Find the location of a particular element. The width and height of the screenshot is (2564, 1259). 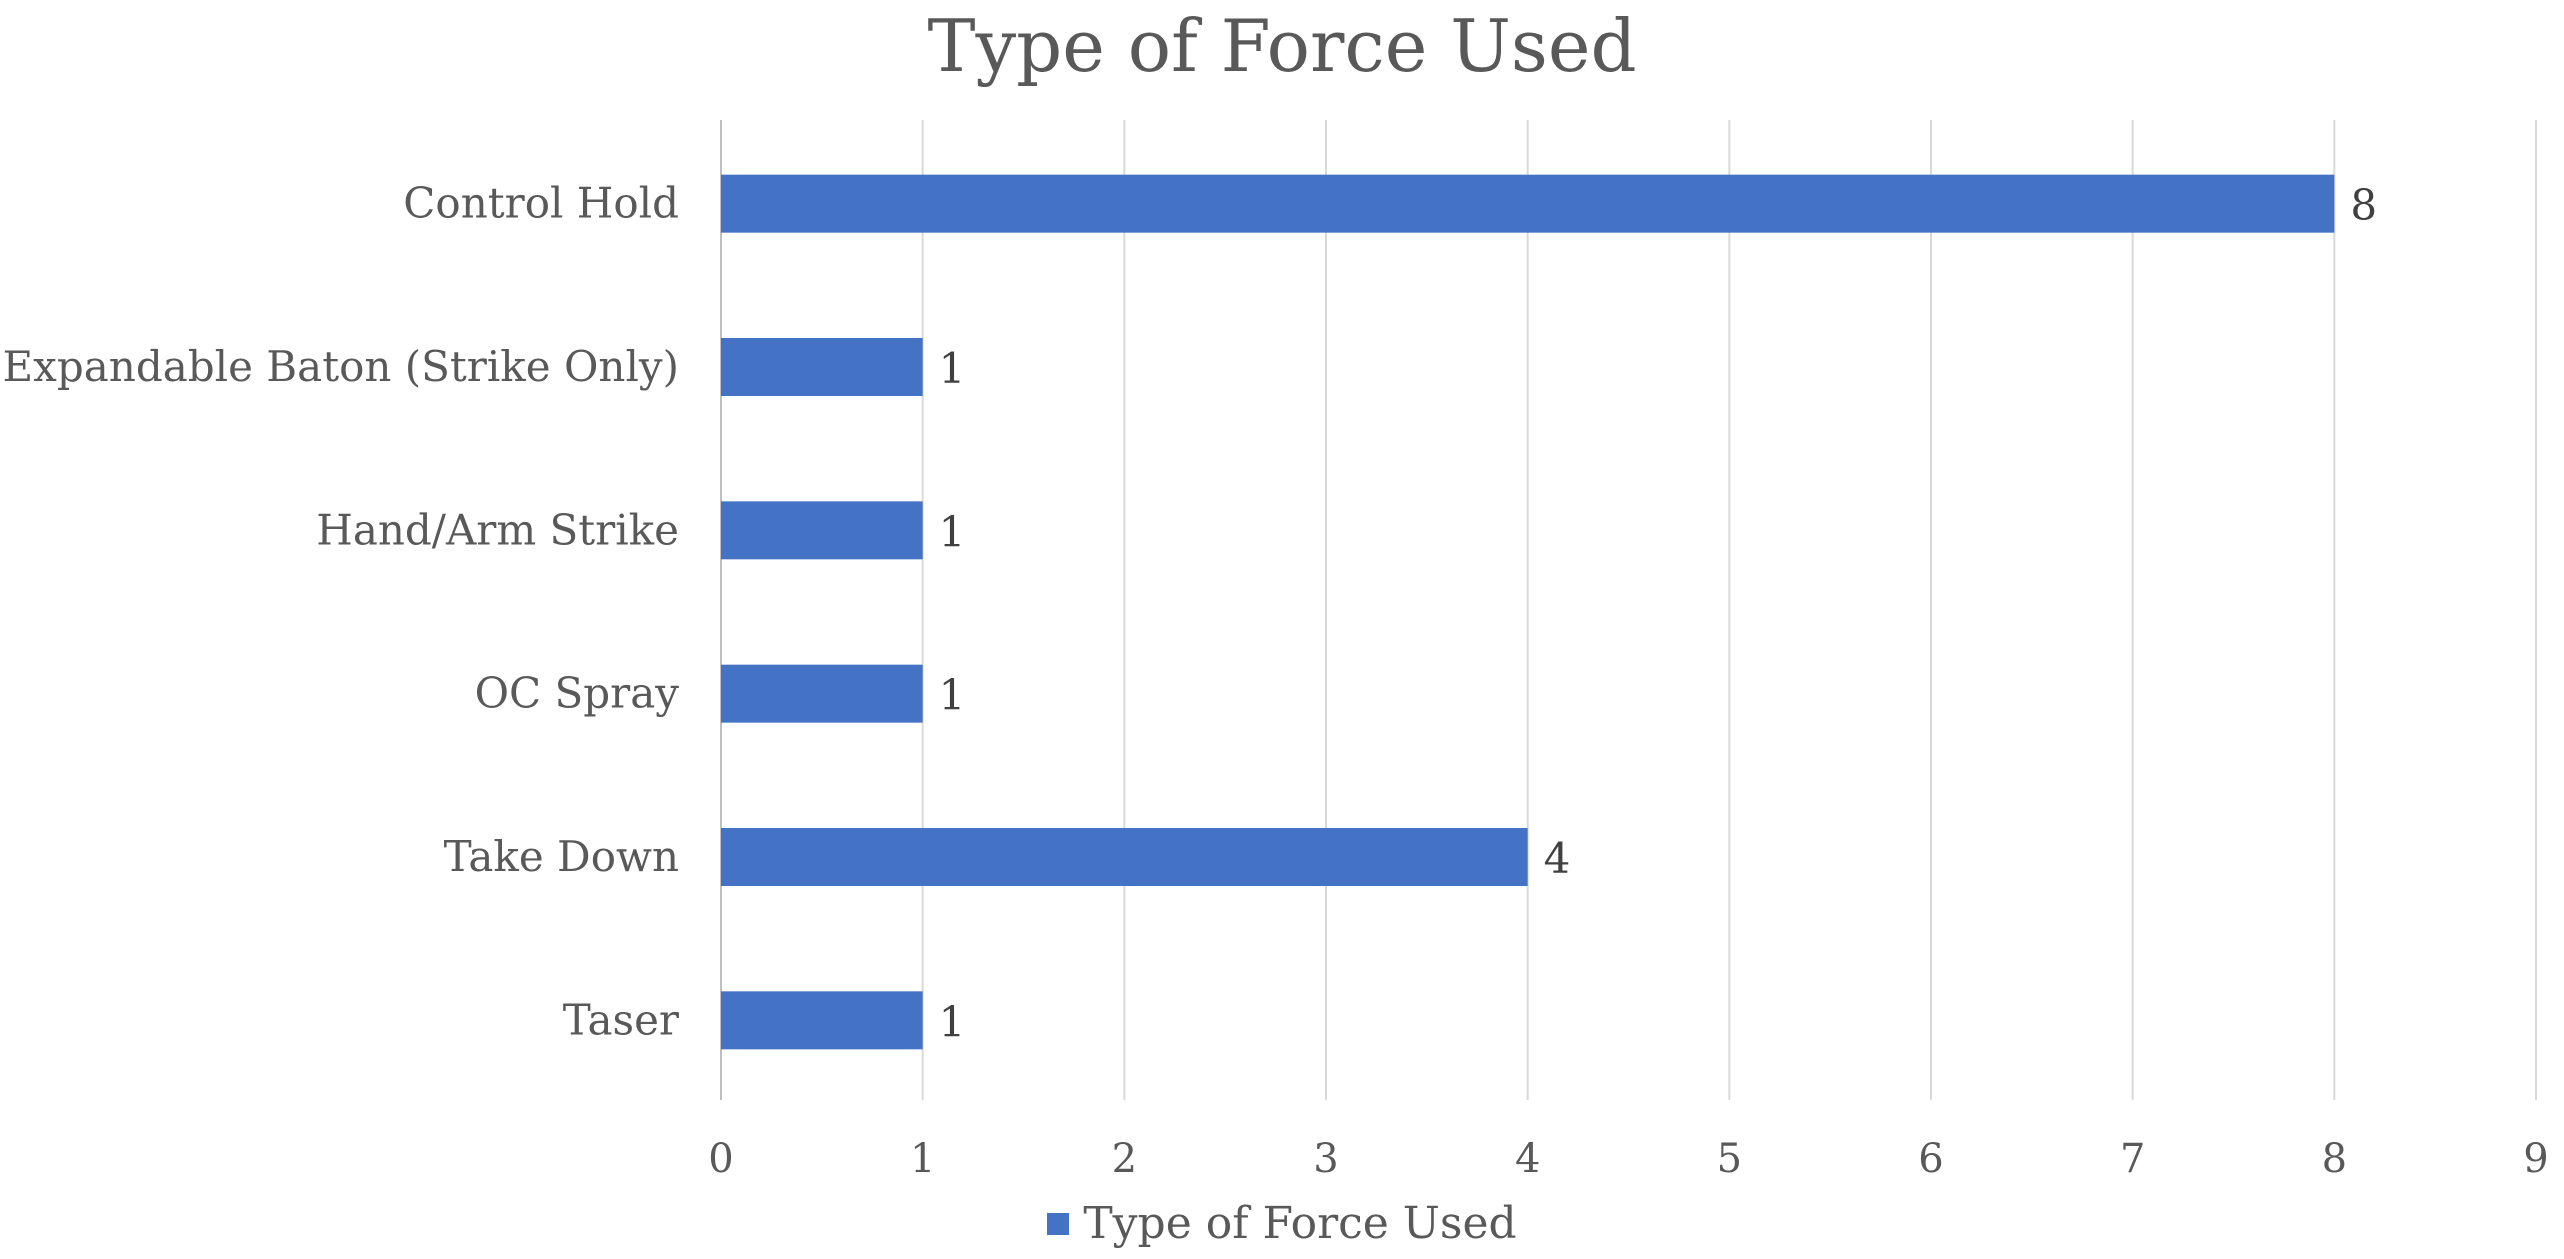

x-tick-label: 9 is located at coordinates (2535, 1159).